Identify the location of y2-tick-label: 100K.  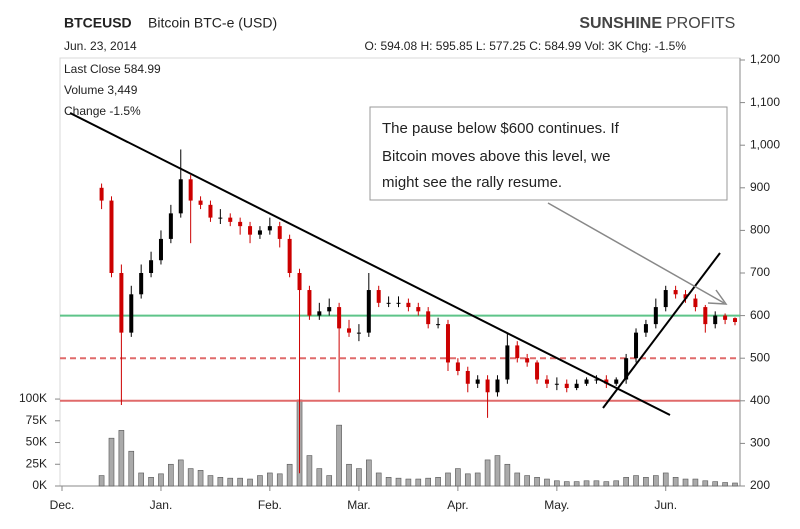
(33, 398).